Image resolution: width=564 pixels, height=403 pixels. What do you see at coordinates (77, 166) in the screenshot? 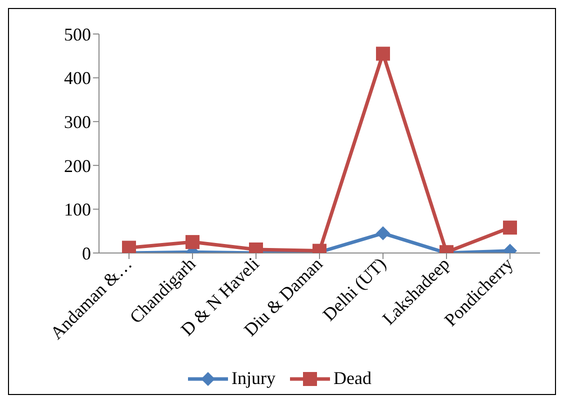
I see `y-tick-label: 200` at bounding box center [77, 166].